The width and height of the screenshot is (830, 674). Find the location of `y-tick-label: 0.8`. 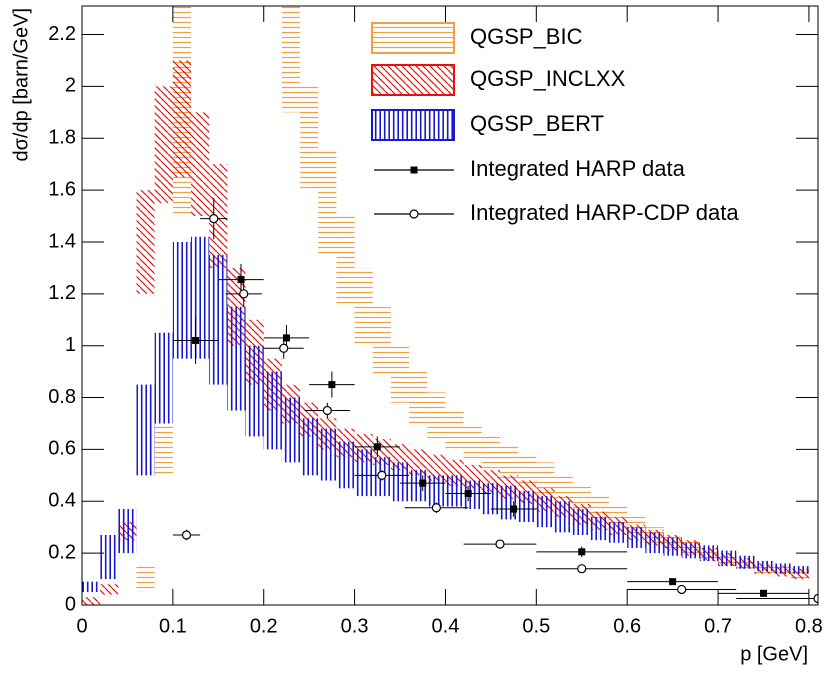

y-tick-label: 0.8 is located at coordinates (62, 397).